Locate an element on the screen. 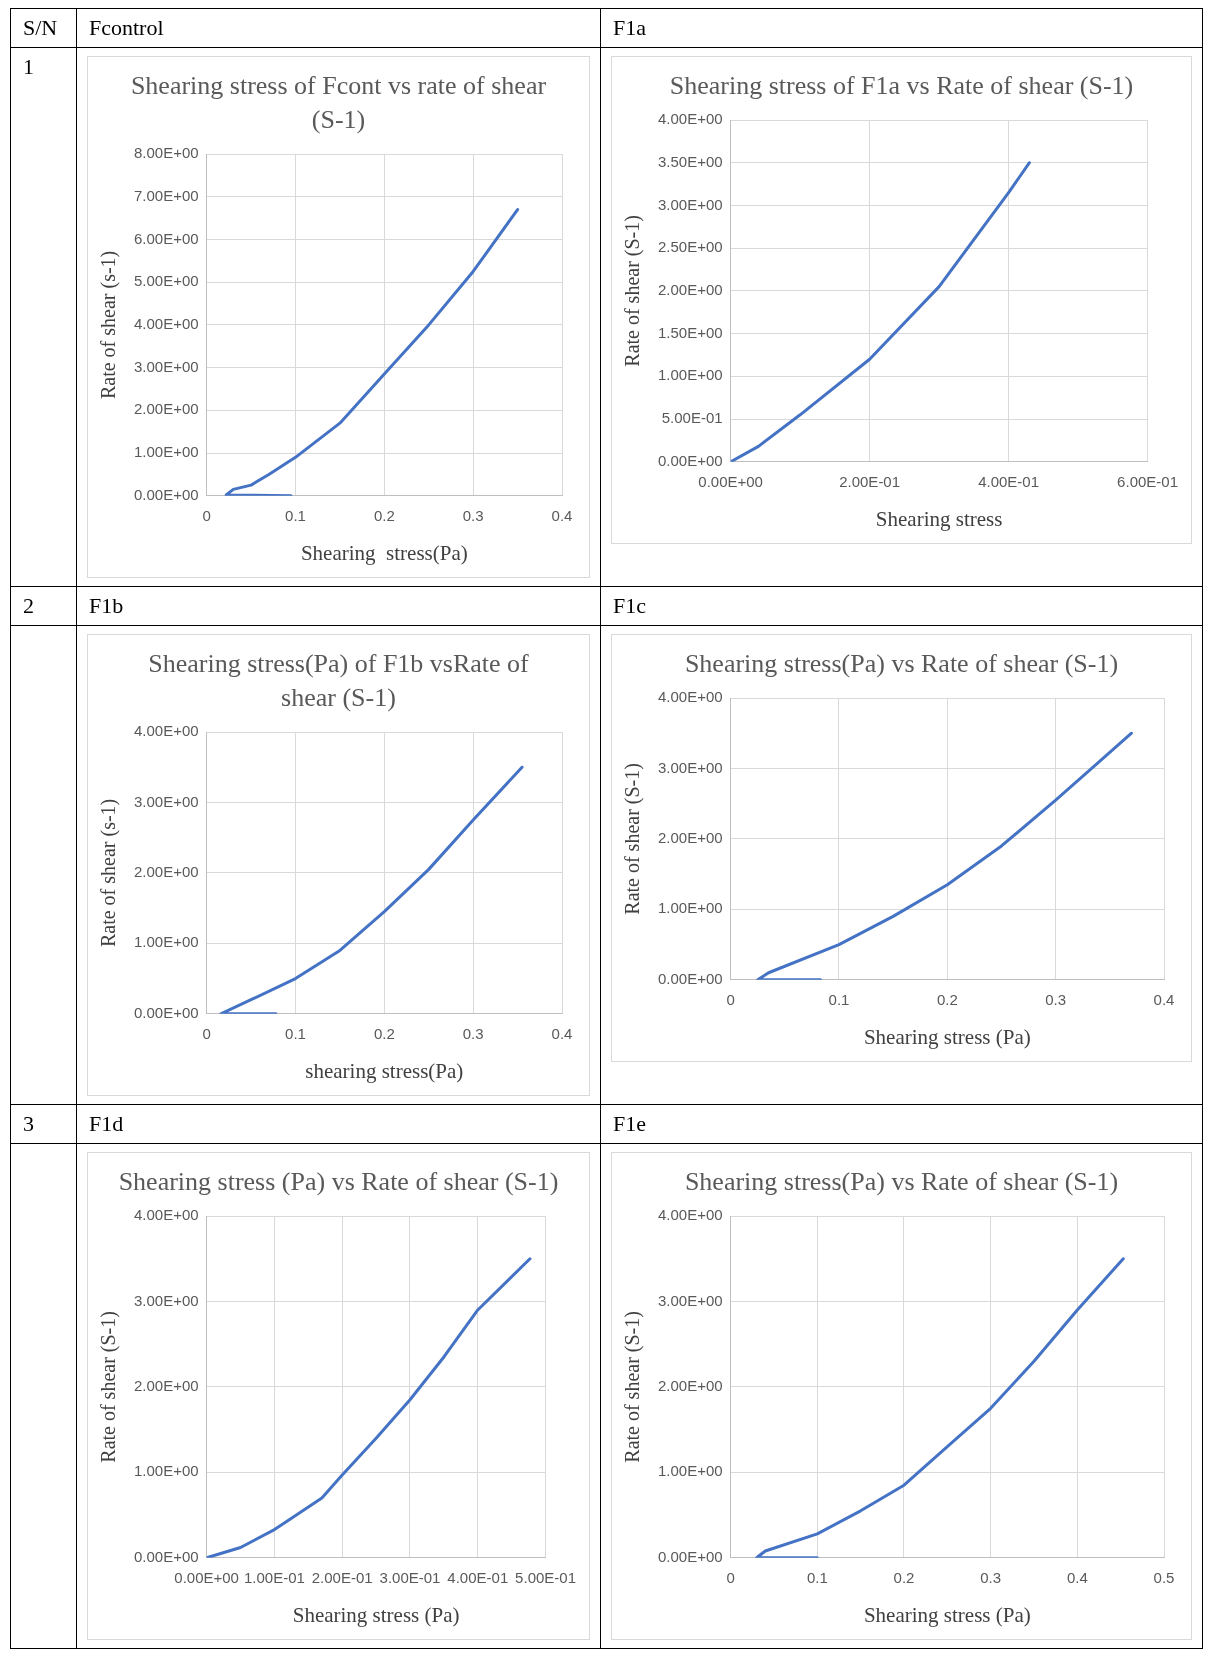 The height and width of the screenshot is (1677, 1212). y-tick-label: 5.00E+00 is located at coordinates (166, 281).